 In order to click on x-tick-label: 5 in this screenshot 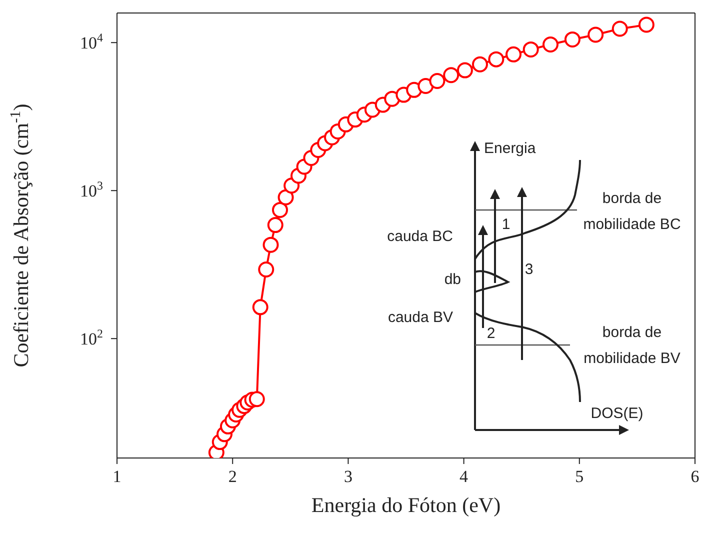, I will do `click(579, 476)`.